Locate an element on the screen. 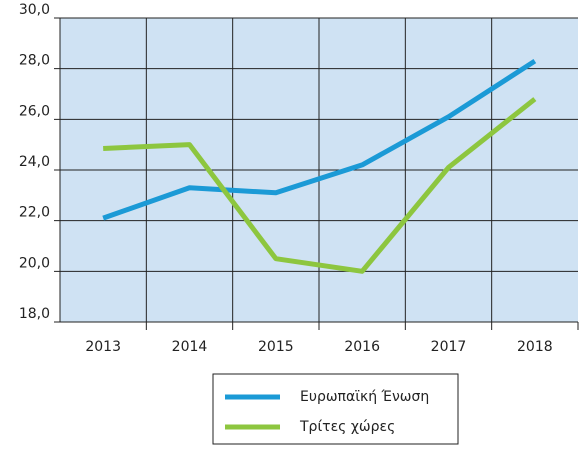 The image size is (580, 451). y-tick-label: 22,0 is located at coordinates (34, 213).